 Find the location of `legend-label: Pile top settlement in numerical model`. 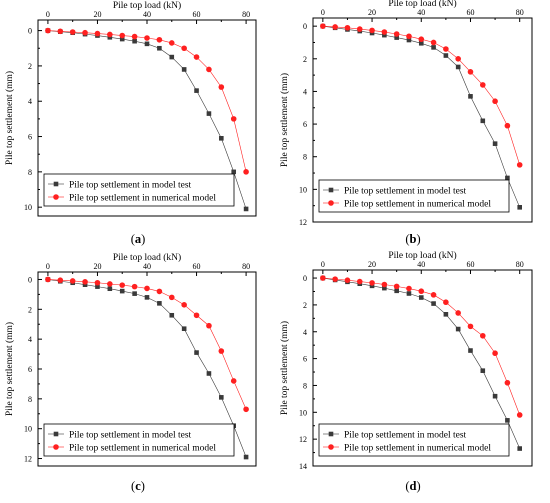

legend-label: Pile top settlement in numerical model is located at coordinates (417, 448).